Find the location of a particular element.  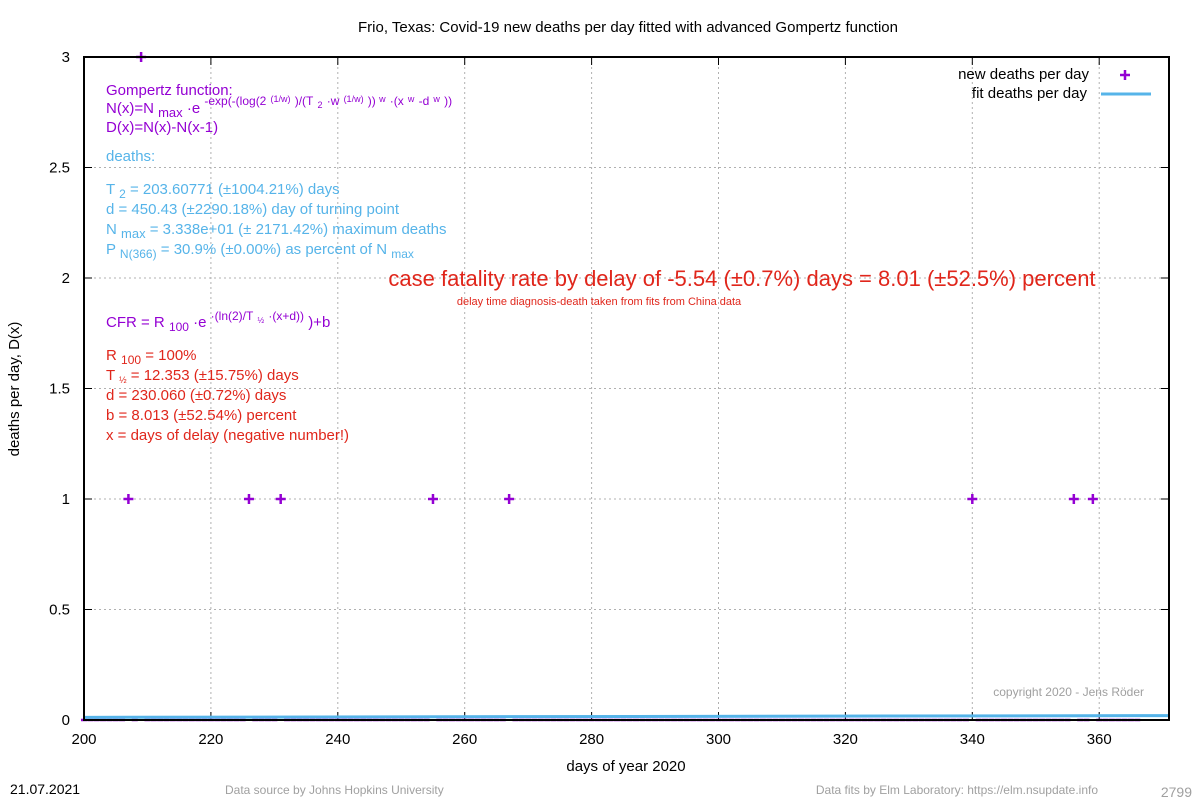

footer-date: 21.07.2021 is located at coordinates (45, 789).